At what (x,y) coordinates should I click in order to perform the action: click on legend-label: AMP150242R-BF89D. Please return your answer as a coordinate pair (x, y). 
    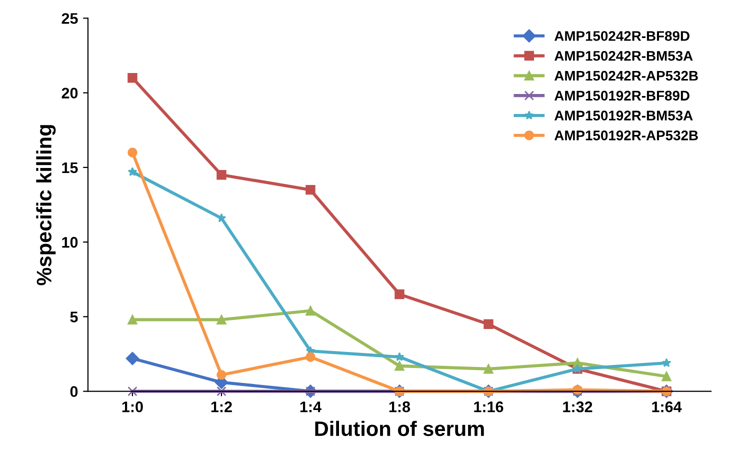
    Looking at the image, I should click on (622, 36).